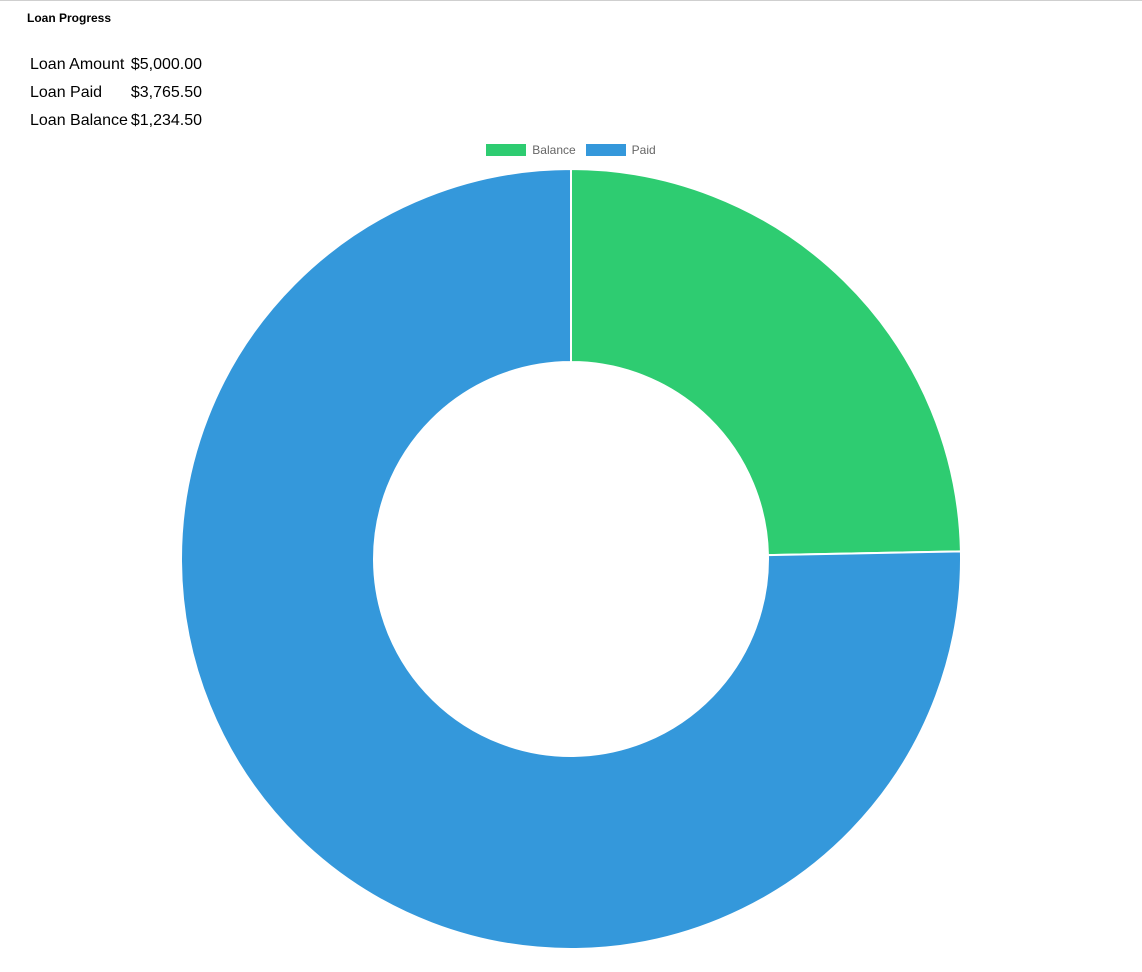  What do you see at coordinates (766, 362) in the screenshot?
I see `donut-slice-balance` at bounding box center [766, 362].